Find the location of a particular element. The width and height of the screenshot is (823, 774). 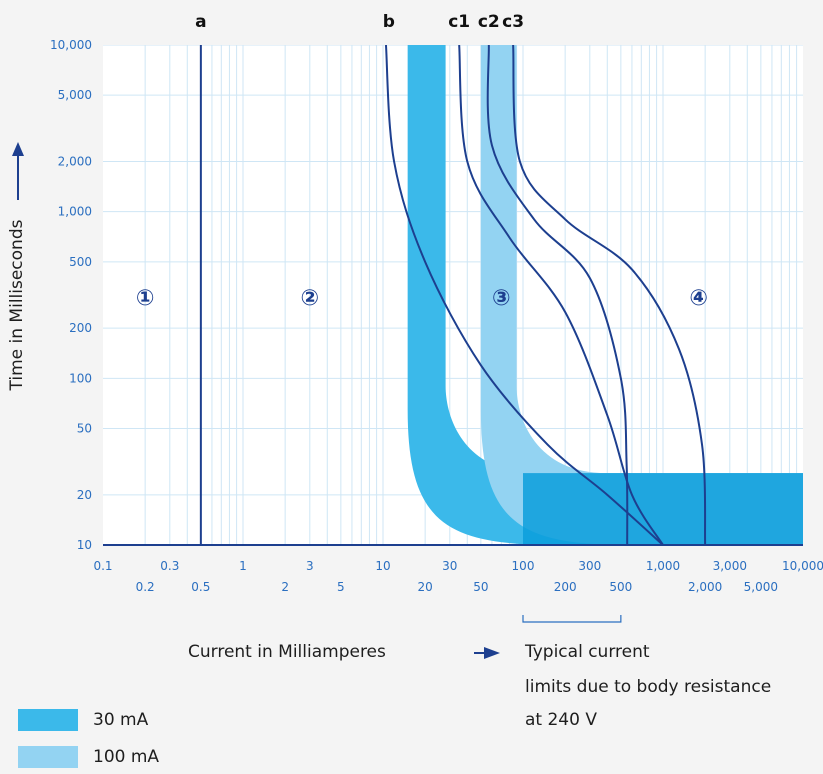

annotation-line-3: at 240 V is located at coordinates (561, 720).